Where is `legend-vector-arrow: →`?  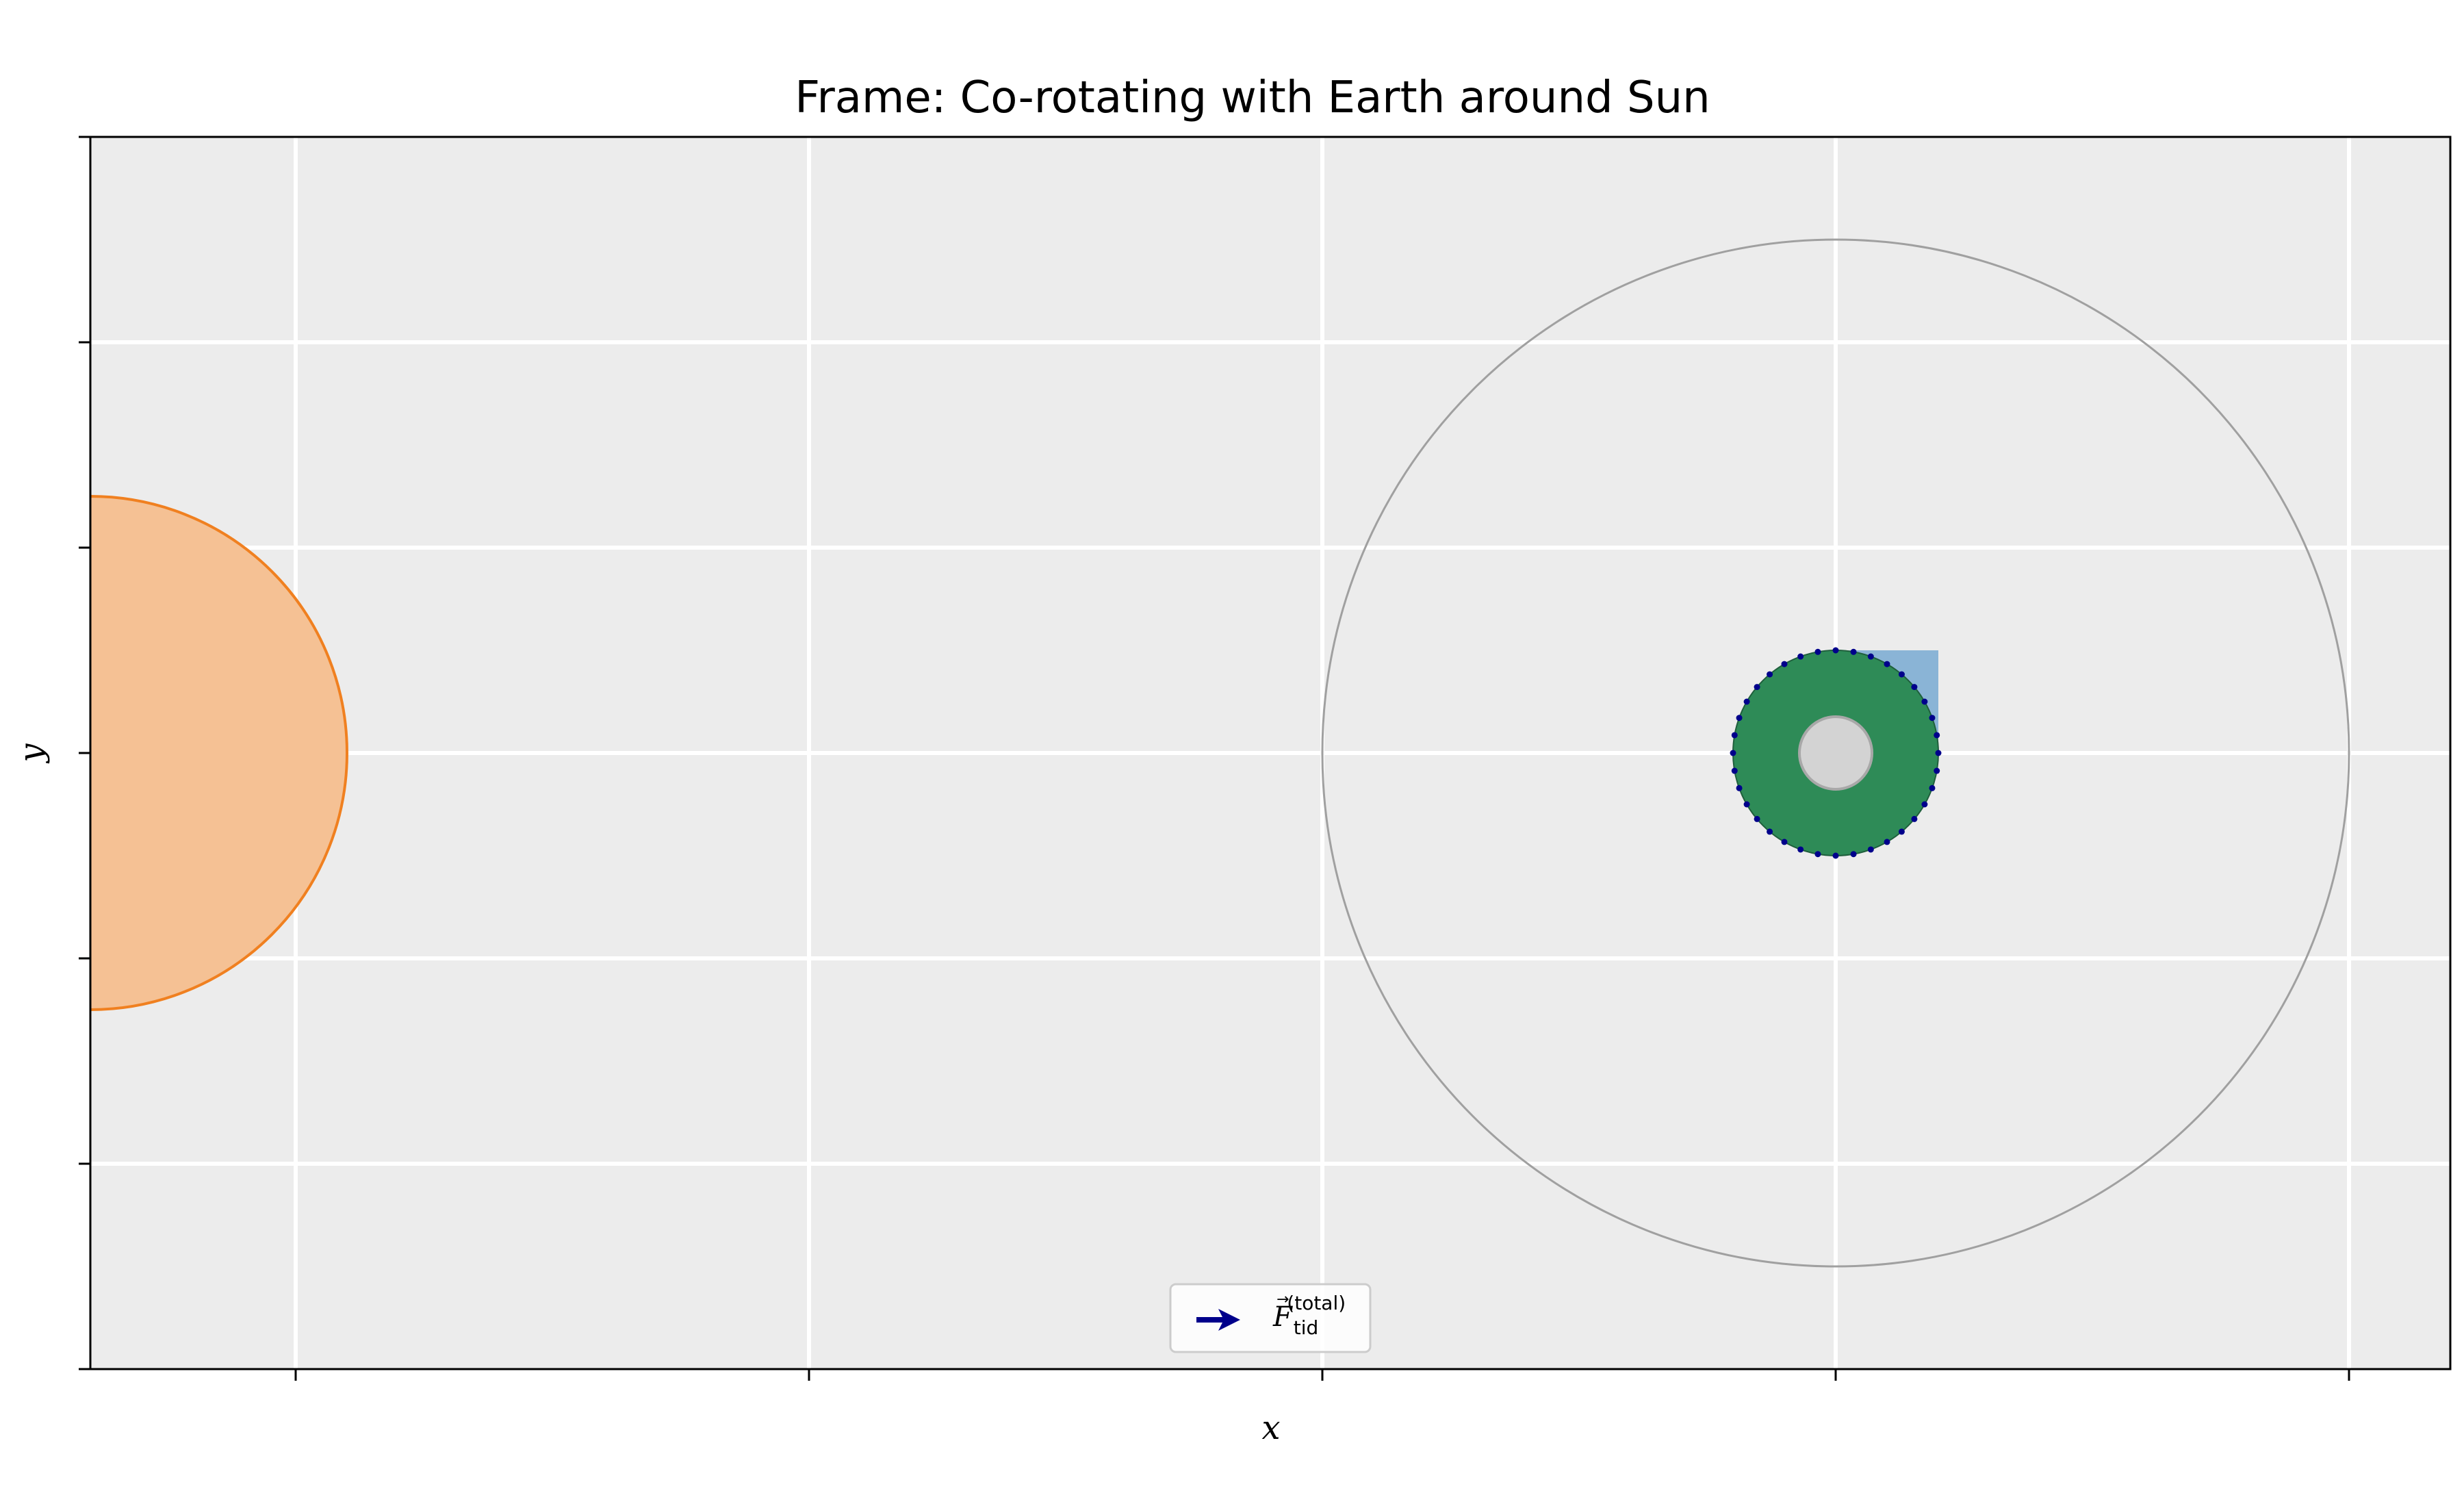 legend-vector-arrow: → is located at coordinates (1282, 1299).